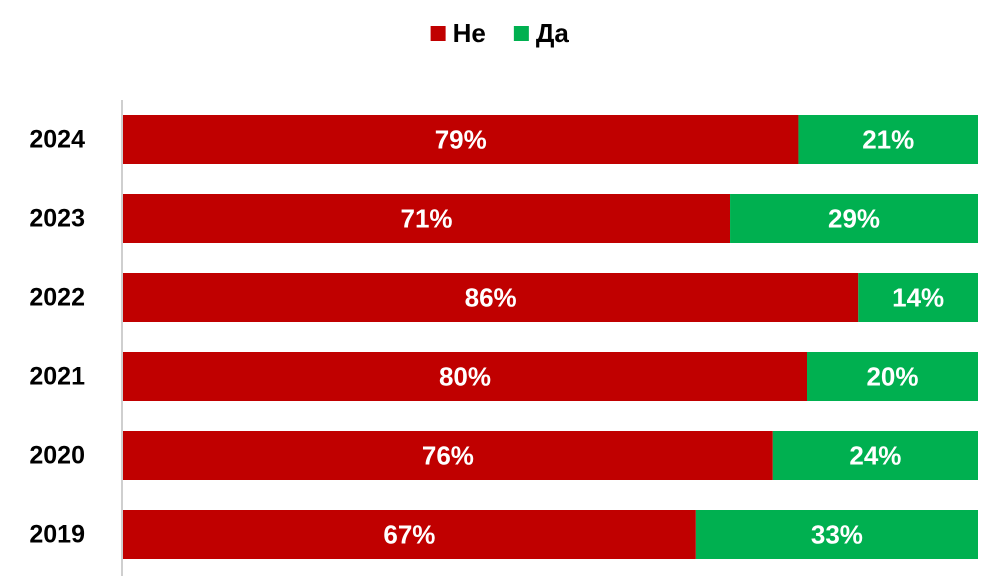 The width and height of the screenshot is (1000, 581). Describe the element at coordinates (553, 33) in the screenshot. I see `legend-label: Да` at that location.